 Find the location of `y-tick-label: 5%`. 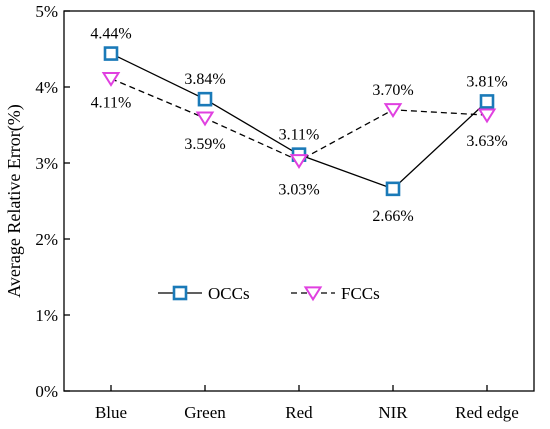

y-tick-label: 5% is located at coordinates (46, 11).